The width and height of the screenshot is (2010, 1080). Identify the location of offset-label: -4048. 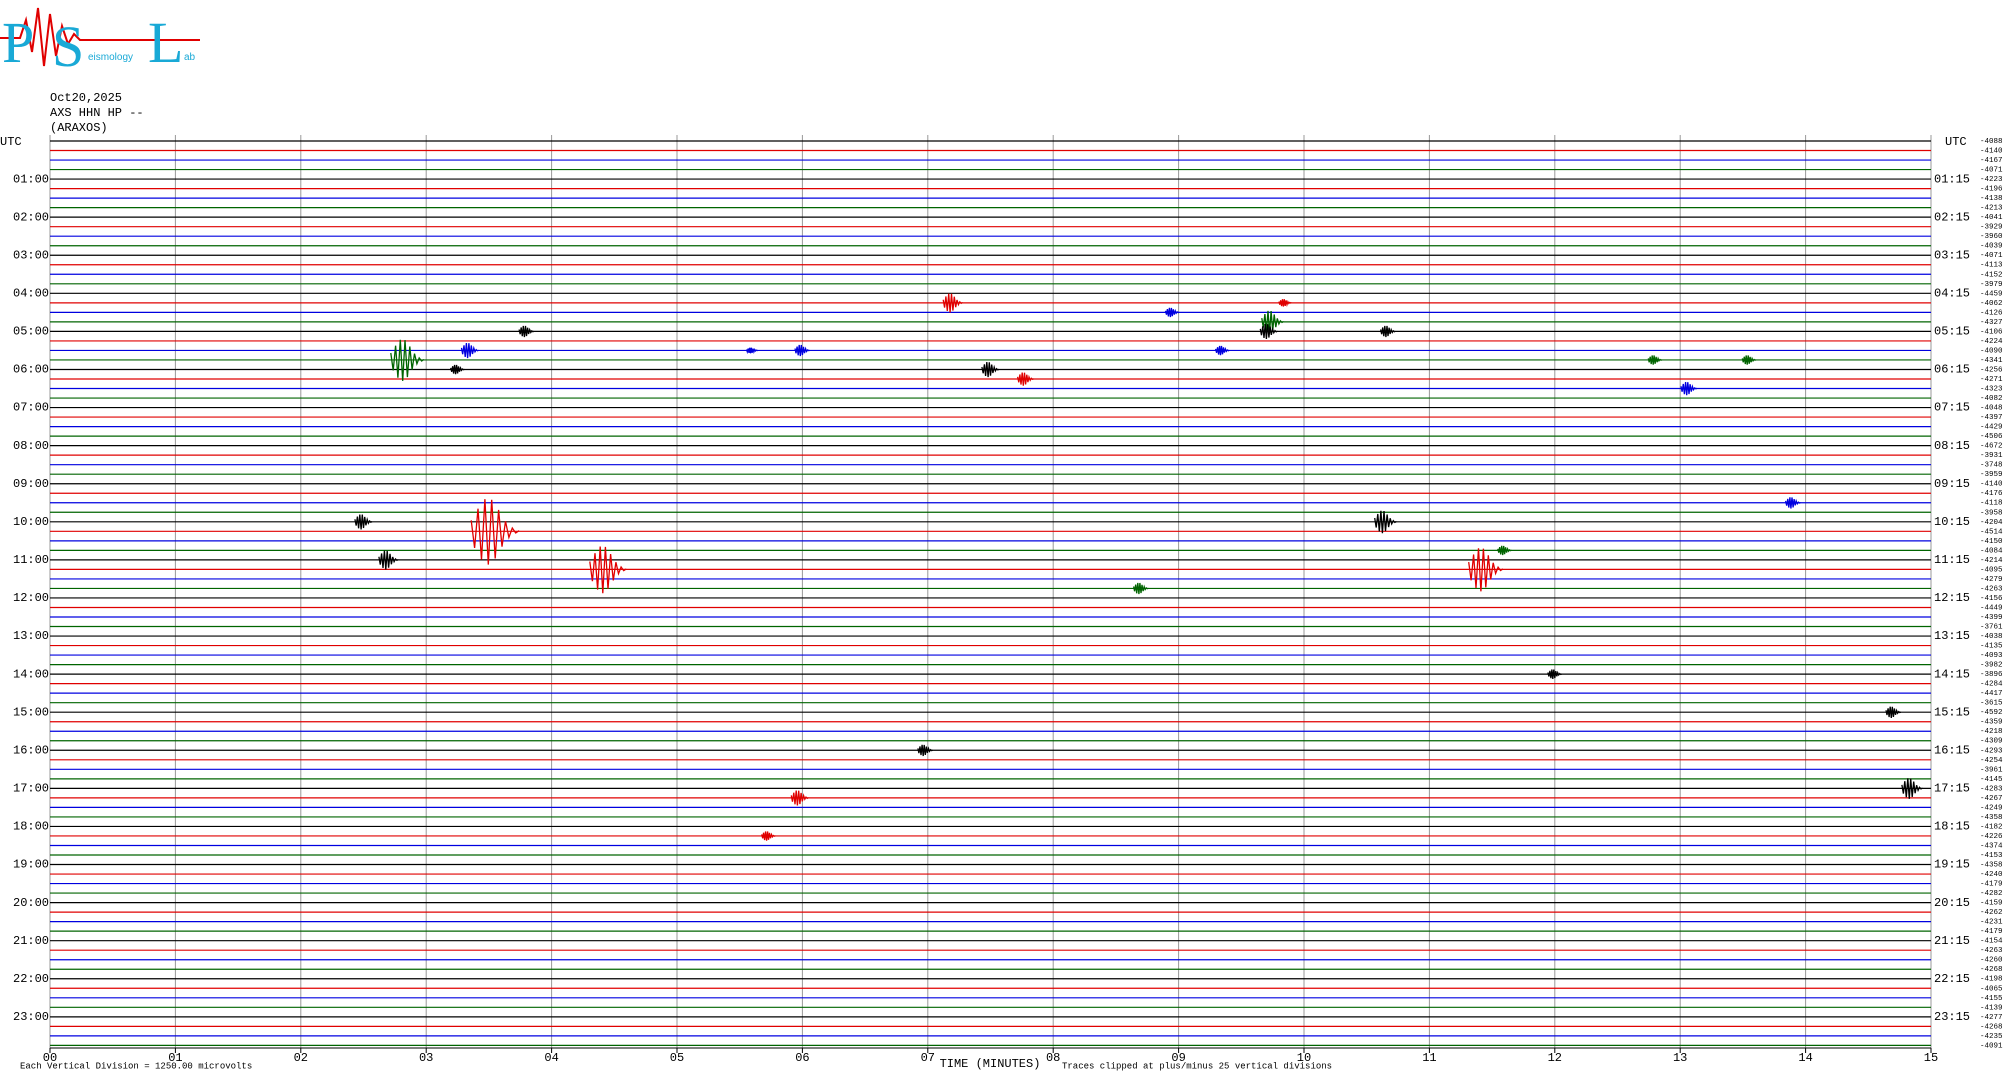
(1991, 409).